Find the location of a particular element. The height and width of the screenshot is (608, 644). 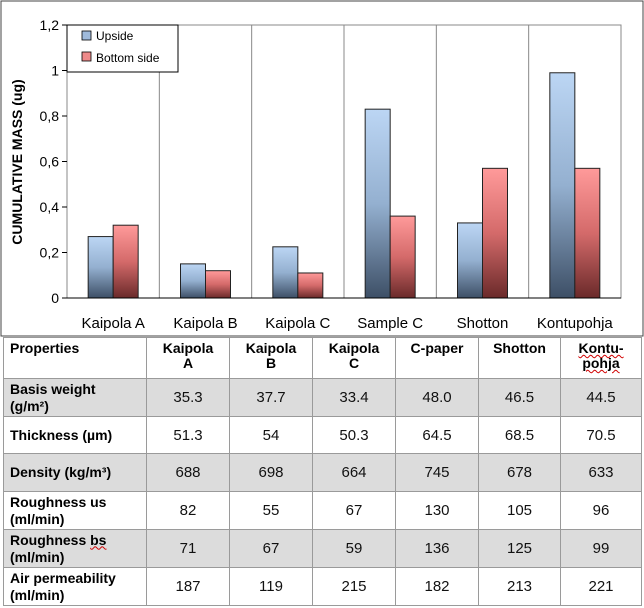

column-header: C-paper is located at coordinates (437, 358).